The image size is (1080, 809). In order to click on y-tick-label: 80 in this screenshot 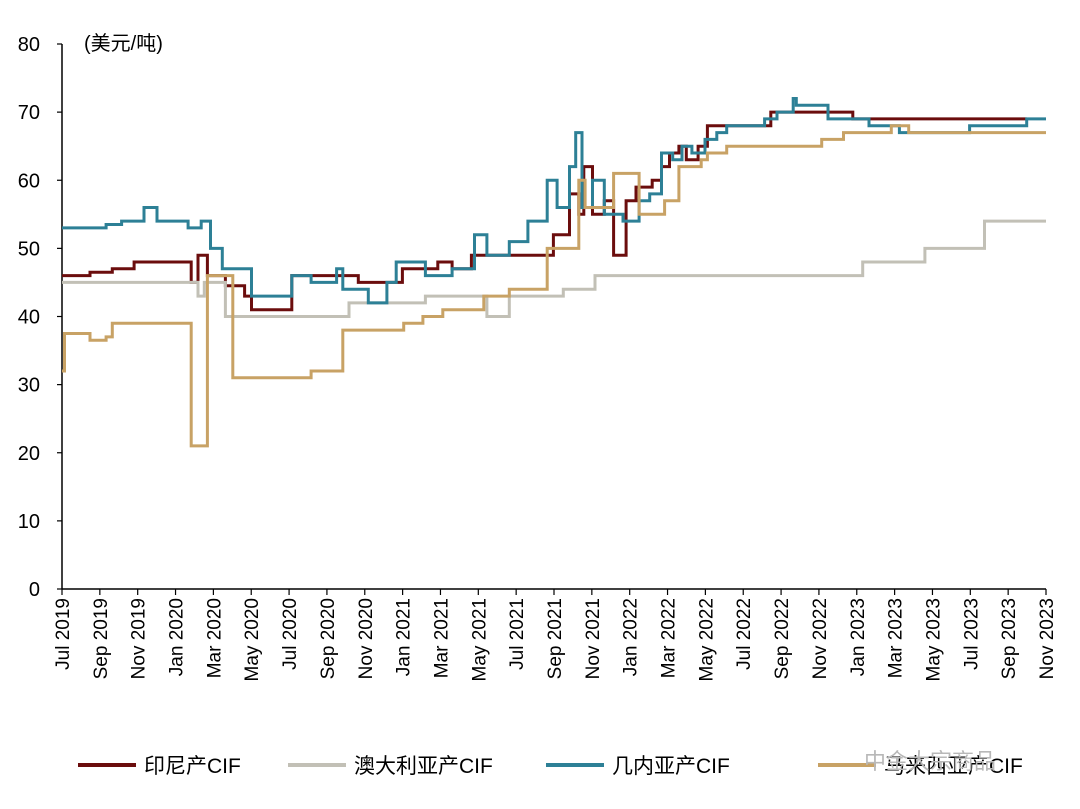, I will do `click(29, 45)`.